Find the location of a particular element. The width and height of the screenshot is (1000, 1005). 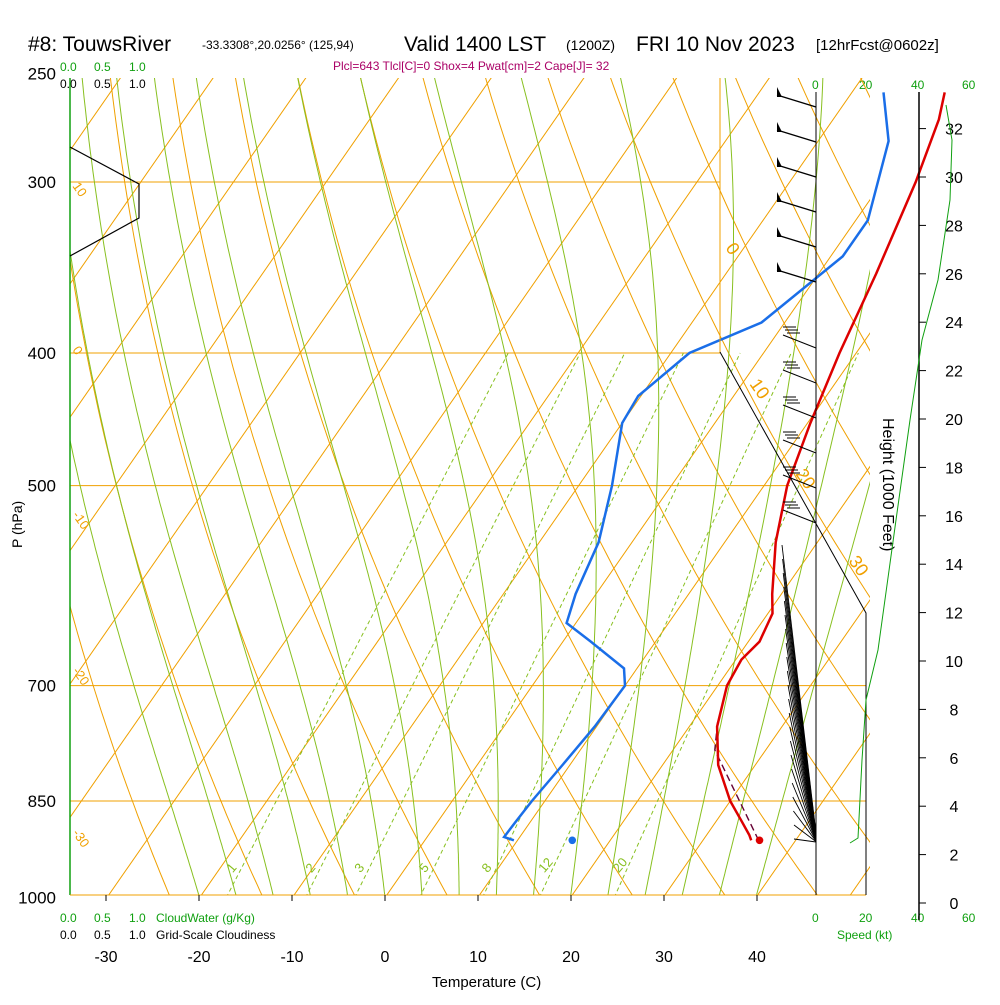

mixing-ratio-label: 2 is located at coordinates (310, 867).